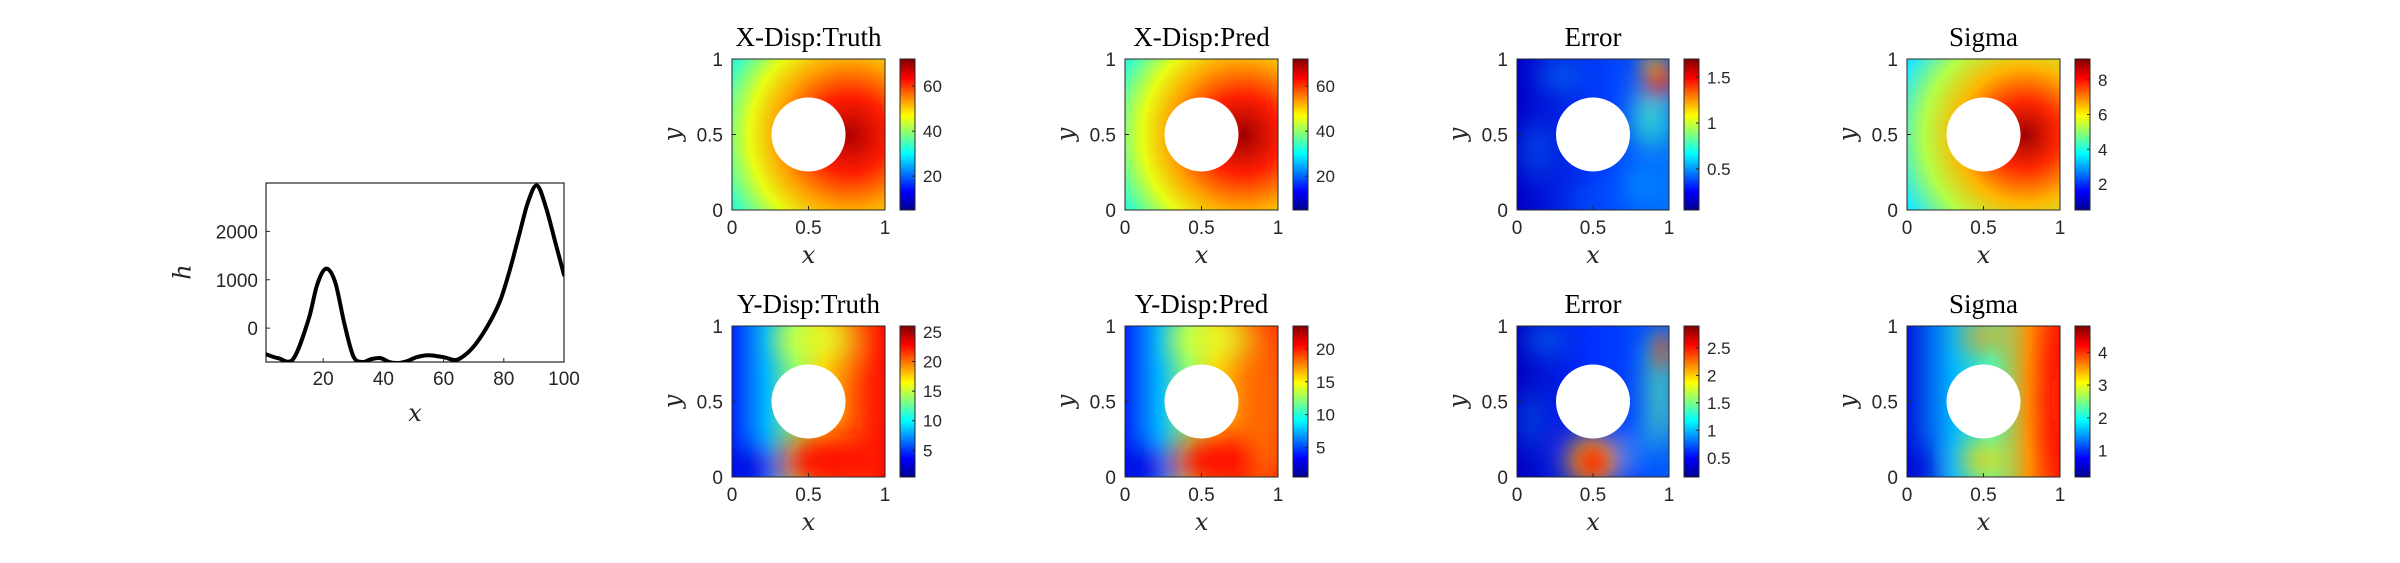 This screenshot has width=2400, height=563. Describe the element at coordinates (808, 37) in the screenshot. I see `heatmap-title: X-Disp:Truth` at that location.